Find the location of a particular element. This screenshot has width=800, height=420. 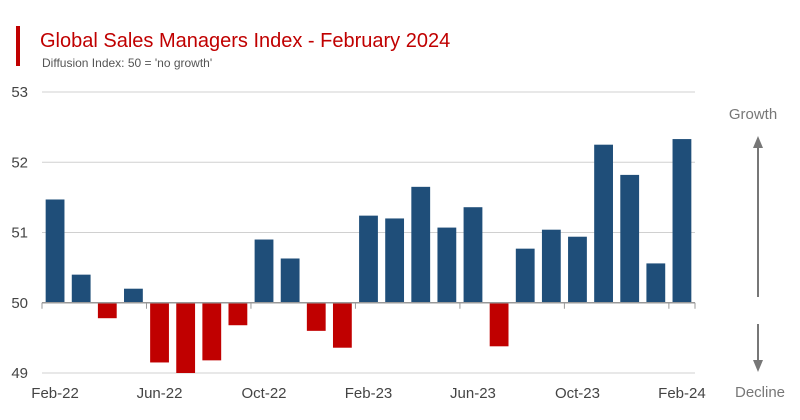

x-tick-label: Oct-22 is located at coordinates (264, 393).